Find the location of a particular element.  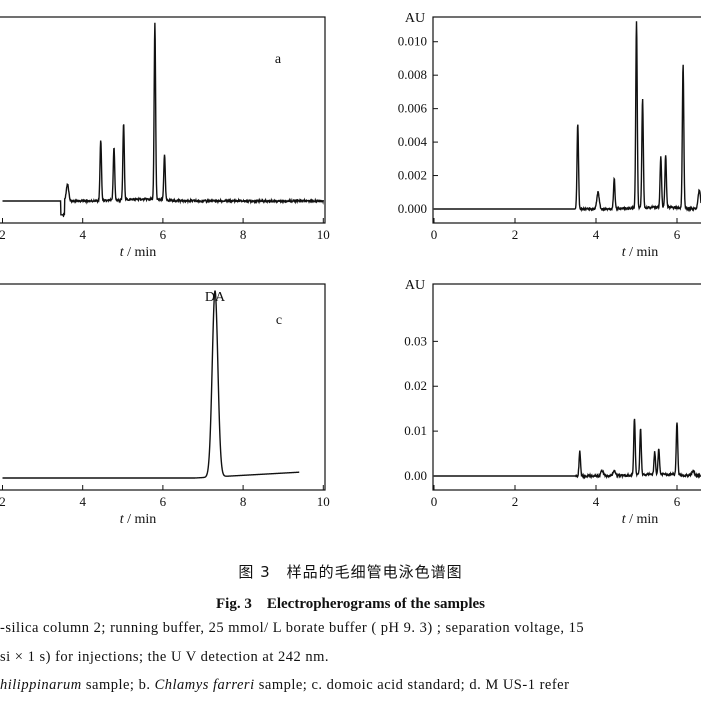

x-tick-label-b: 4 is located at coordinates (596, 234).